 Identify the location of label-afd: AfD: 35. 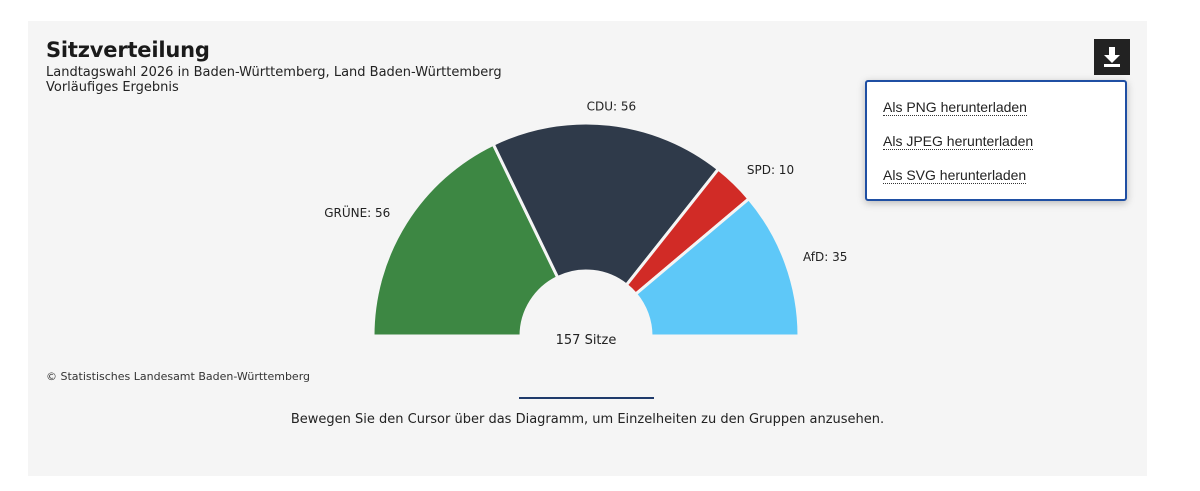
(825, 257).